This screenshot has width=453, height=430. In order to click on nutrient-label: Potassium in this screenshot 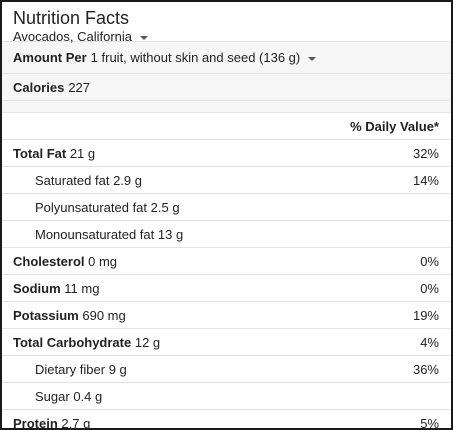, I will do `click(46, 315)`.